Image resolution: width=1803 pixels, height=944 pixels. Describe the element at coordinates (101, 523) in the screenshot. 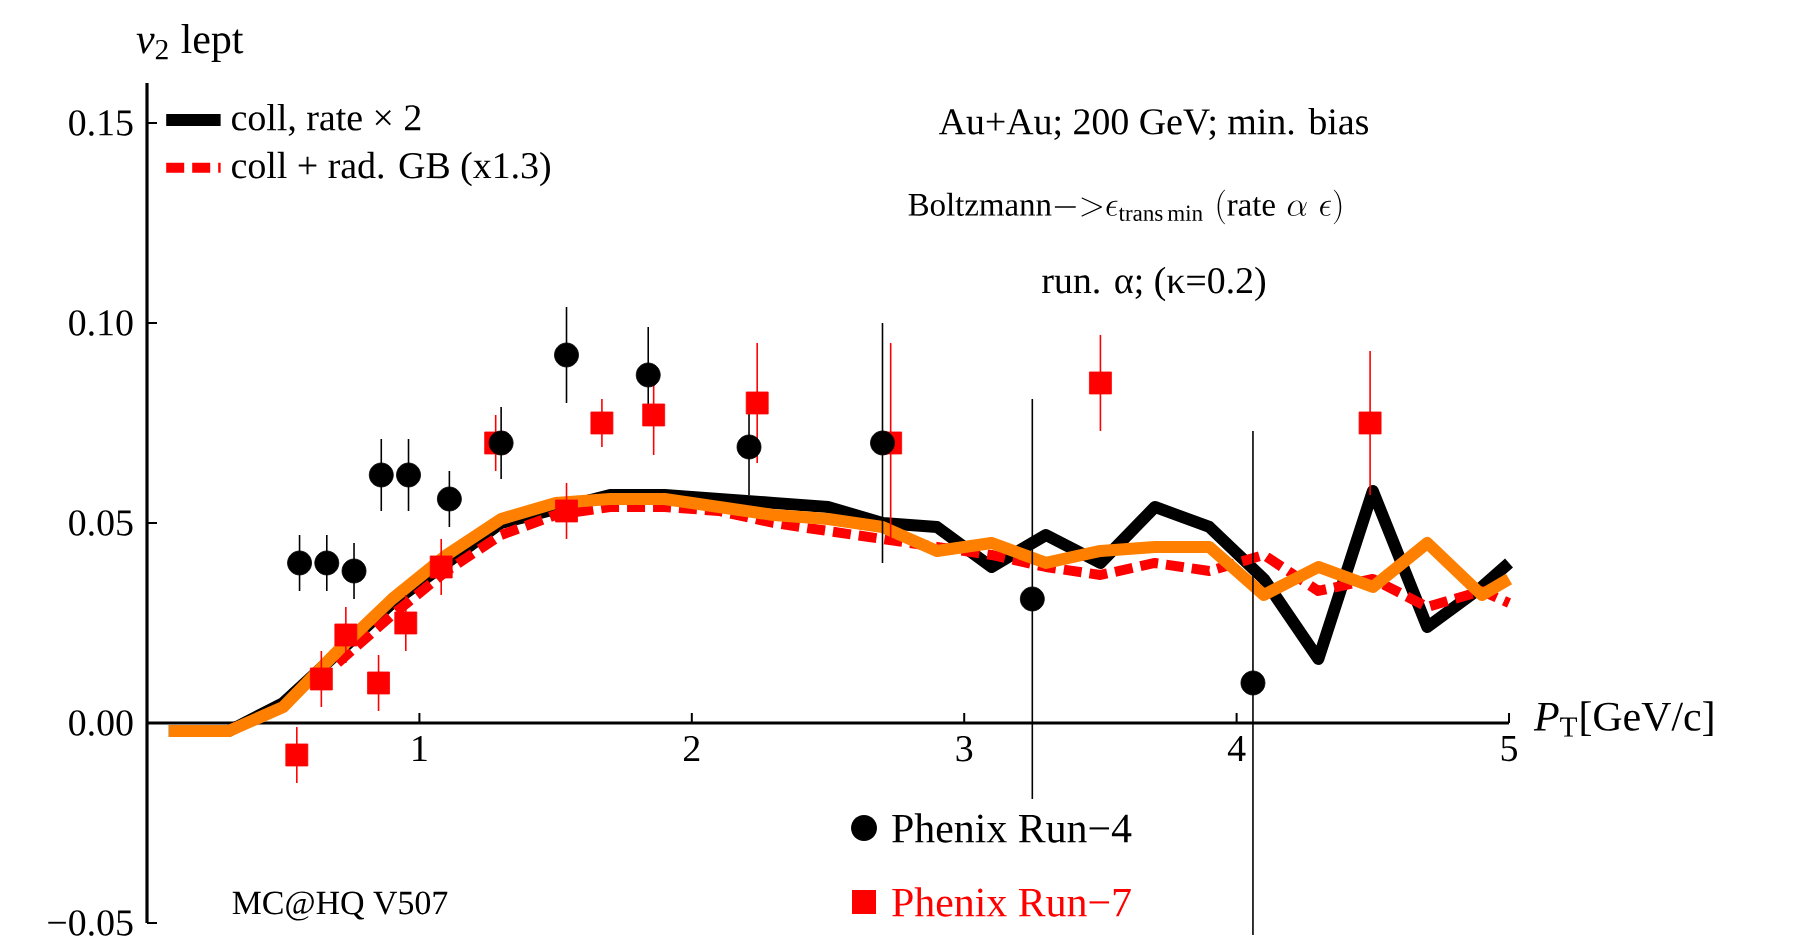

I see `y-tick-label: 0.05` at that location.